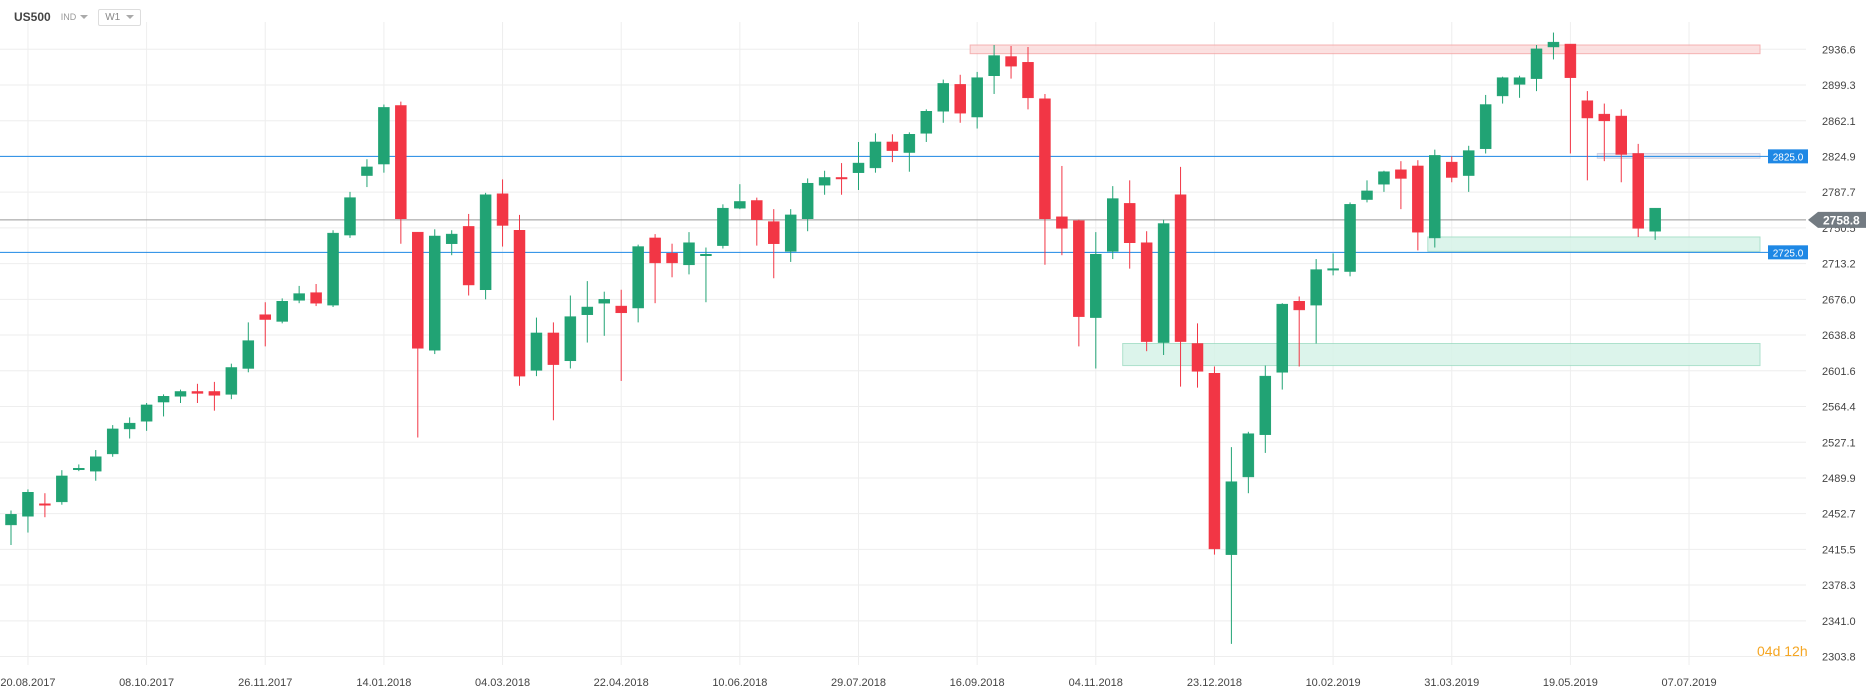  What do you see at coordinates (120, 17) in the screenshot?
I see `timeframe-selector: W1` at bounding box center [120, 17].